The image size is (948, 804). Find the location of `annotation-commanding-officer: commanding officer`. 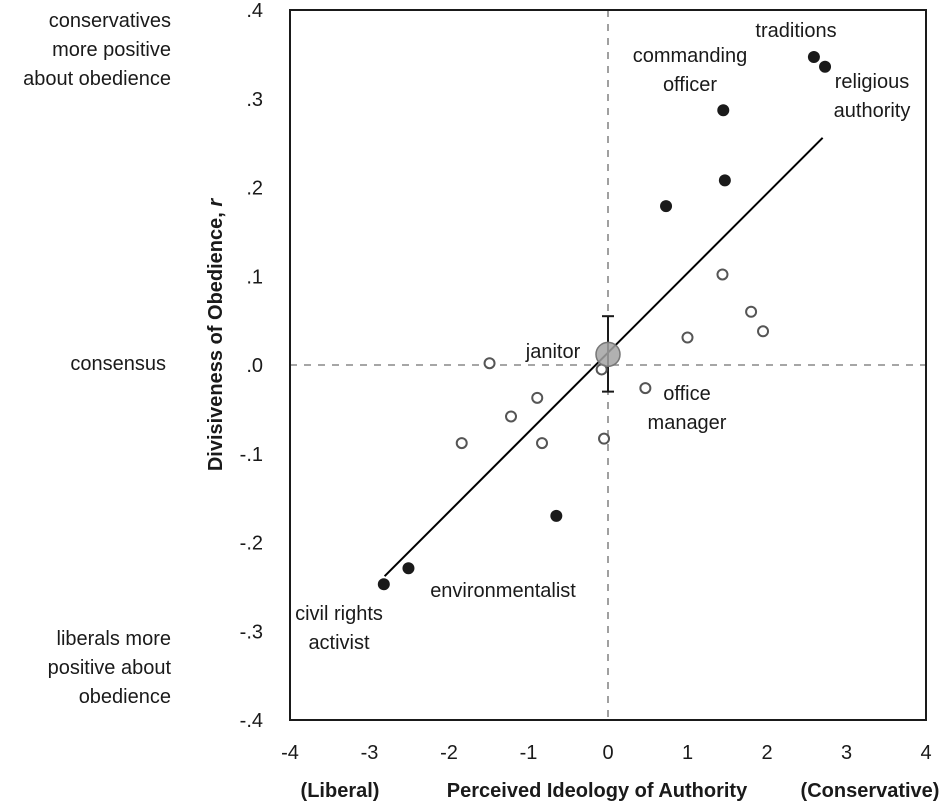

annotation-commanding-officer: commanding officer is located at coordinates (690, 70).